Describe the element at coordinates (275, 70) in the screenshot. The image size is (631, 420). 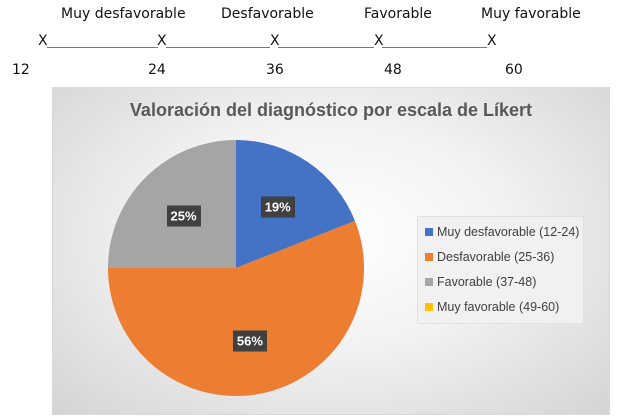
I see `scale-tick: 36` at that location.